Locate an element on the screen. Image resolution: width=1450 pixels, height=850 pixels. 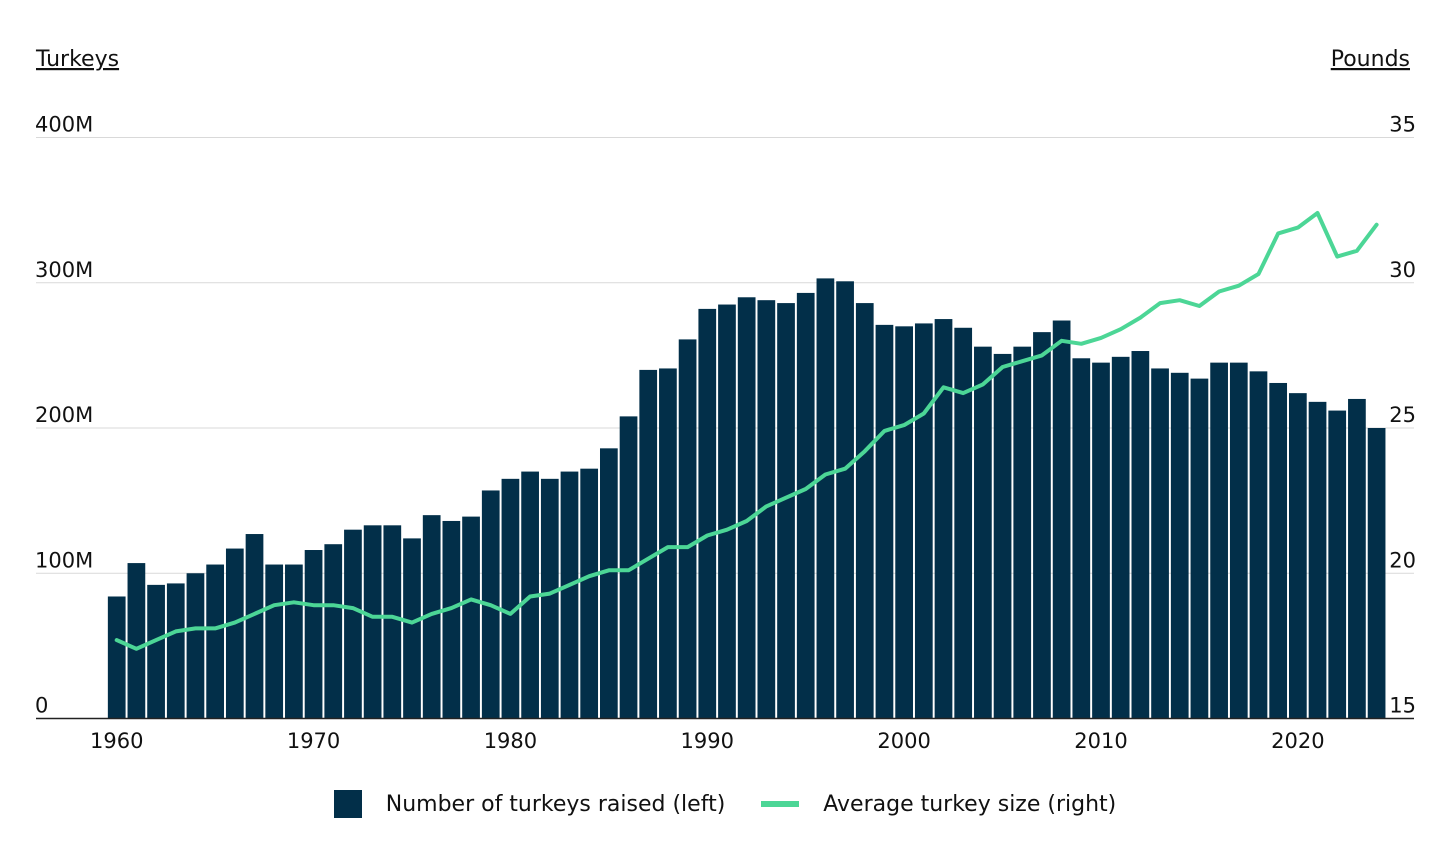
bar-1993 is located at coordinates (766, 509).